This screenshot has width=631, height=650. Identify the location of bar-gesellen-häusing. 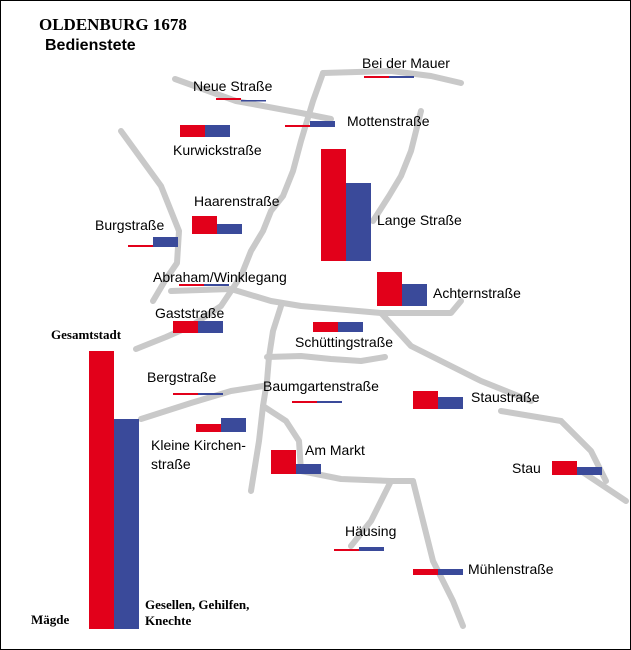
(371, 549).